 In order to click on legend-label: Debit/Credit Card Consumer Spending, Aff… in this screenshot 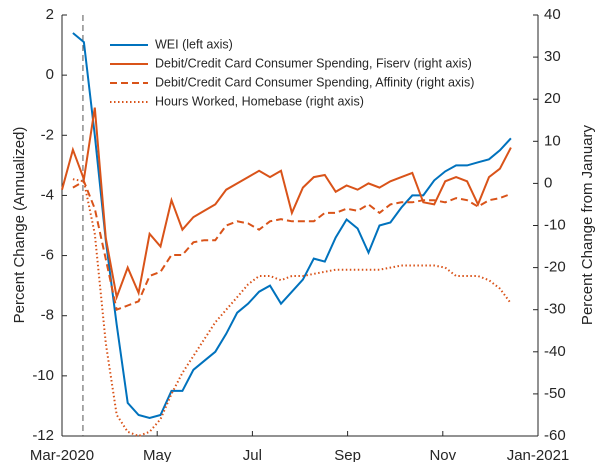, I will do `click(314, 82)`.